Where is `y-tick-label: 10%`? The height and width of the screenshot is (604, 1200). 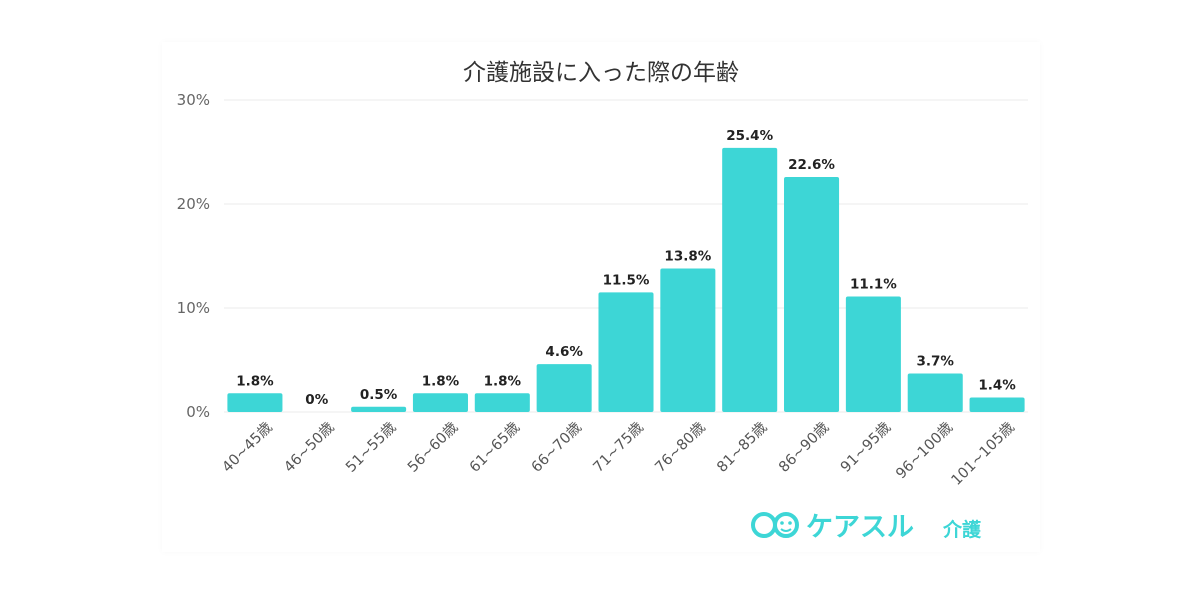 y-tick-label: 10% is located at coordinates (193, 308).